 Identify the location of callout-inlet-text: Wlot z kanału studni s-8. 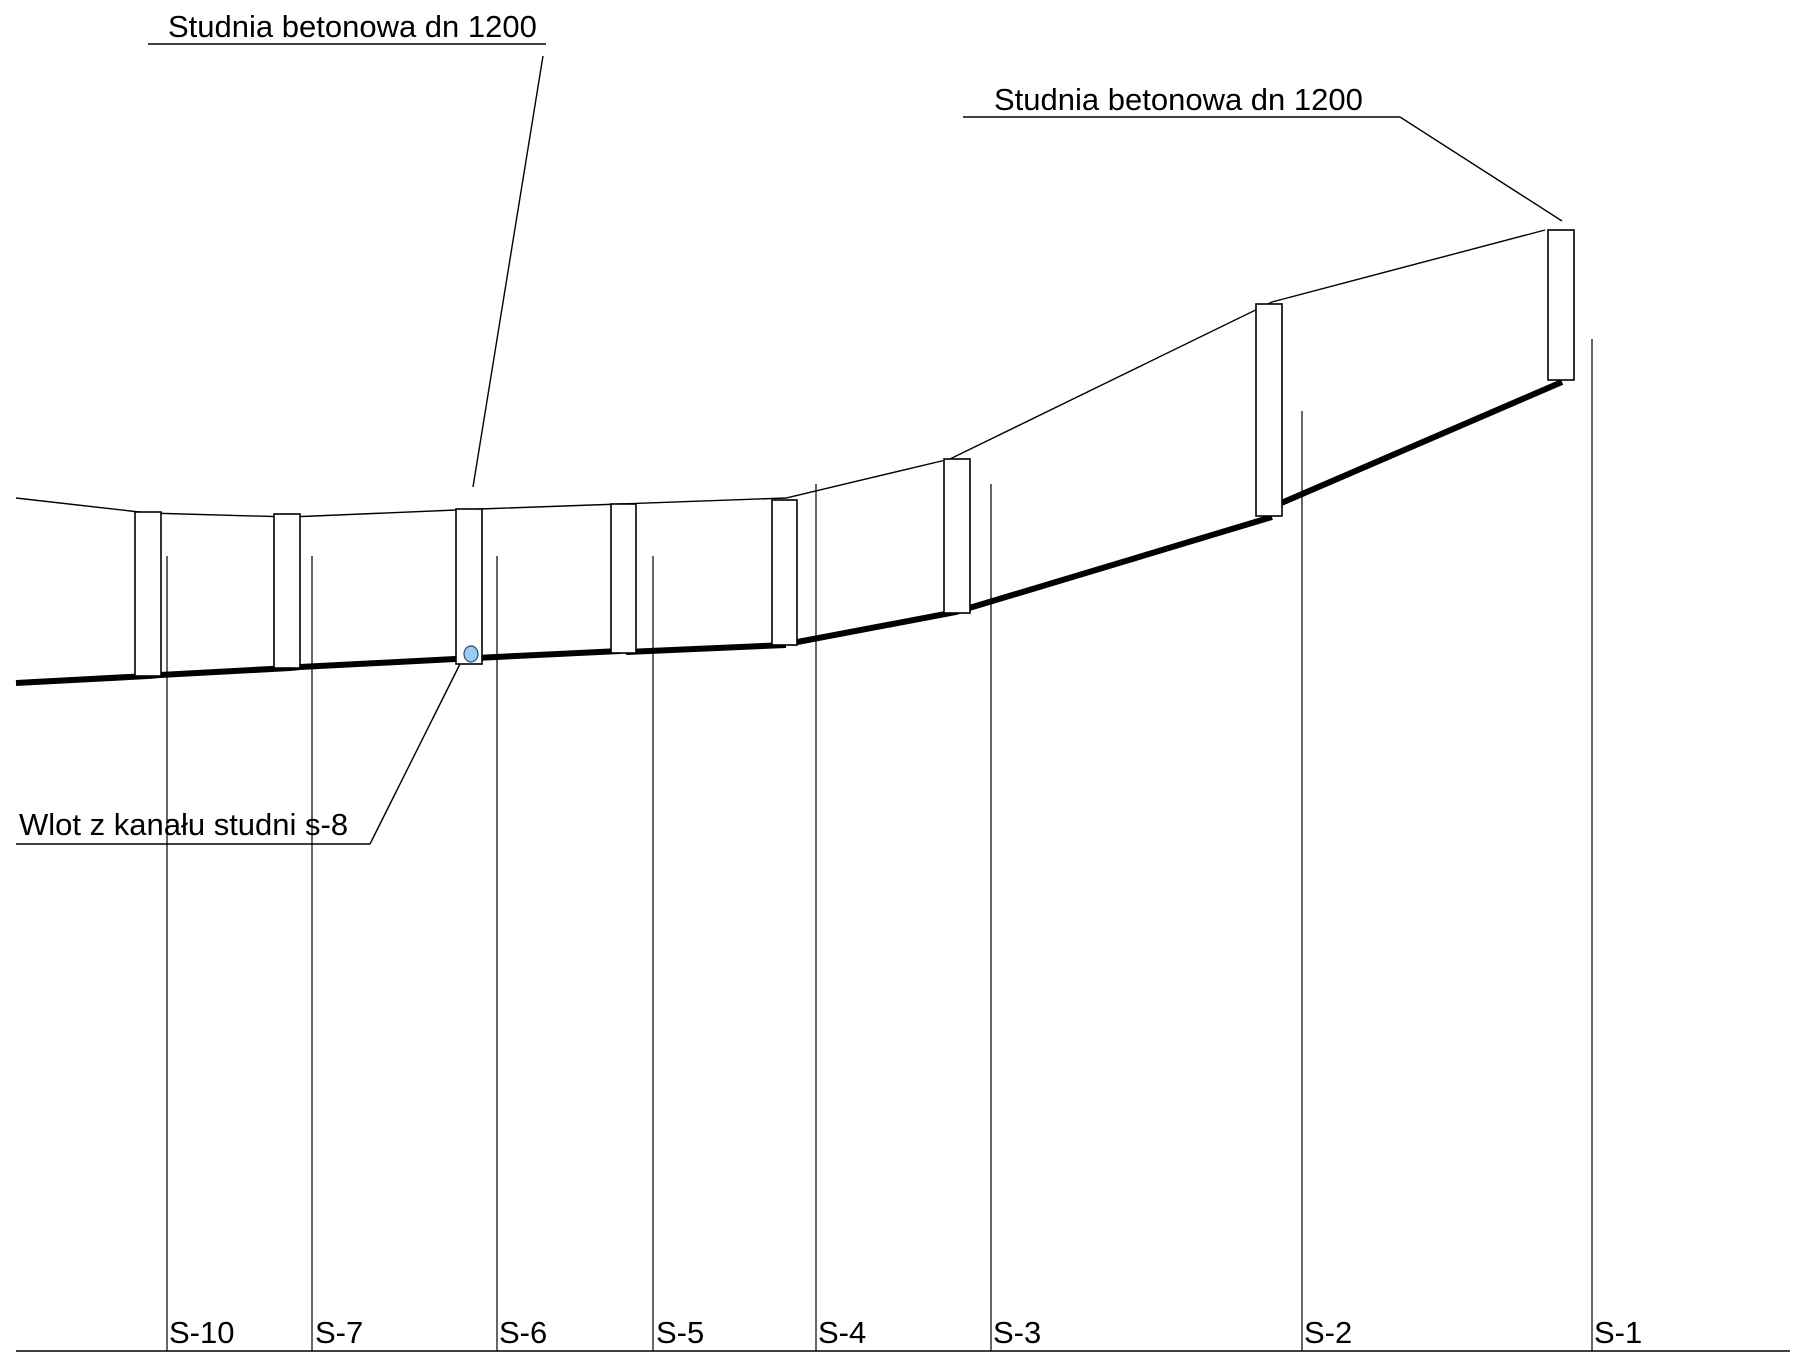
(183, 824).